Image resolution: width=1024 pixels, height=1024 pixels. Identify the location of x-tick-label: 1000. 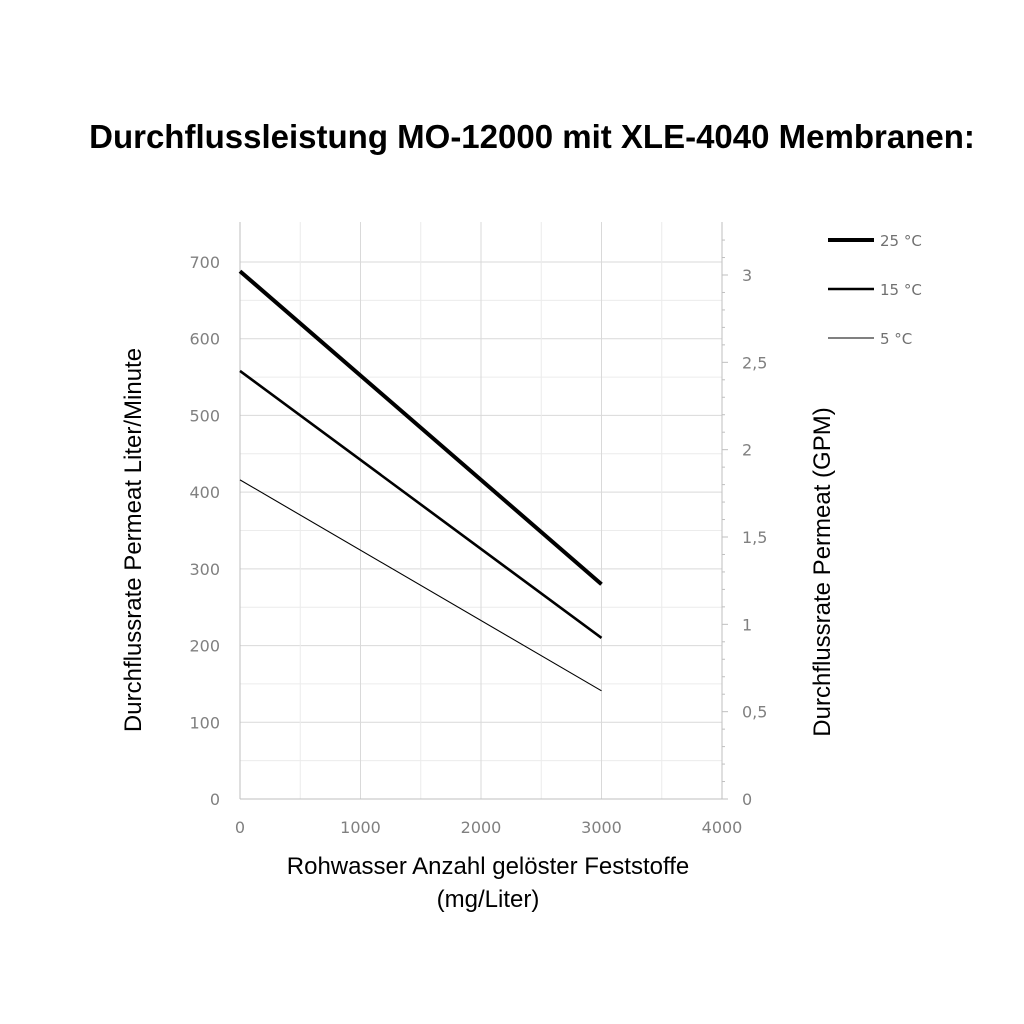
(360, 827).